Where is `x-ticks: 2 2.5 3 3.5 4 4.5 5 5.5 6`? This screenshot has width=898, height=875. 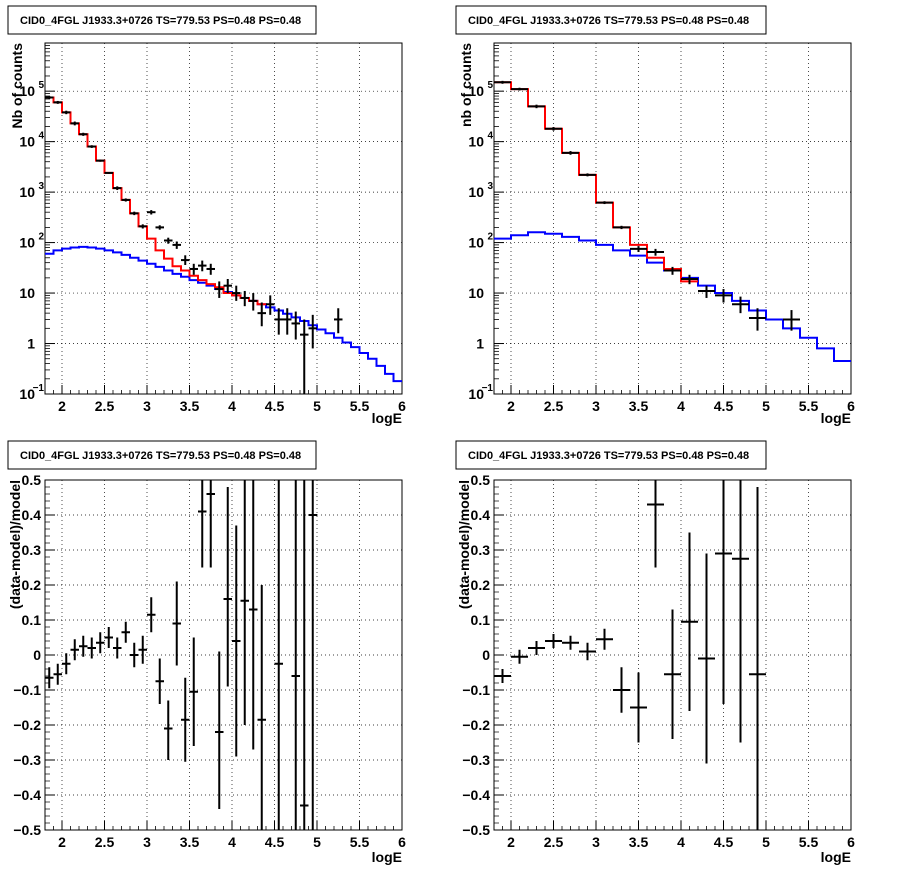
x-ticks: 2 2.5 3 3.5 4 4.5 5 5.5 6 is located at coordinates (229, 835).